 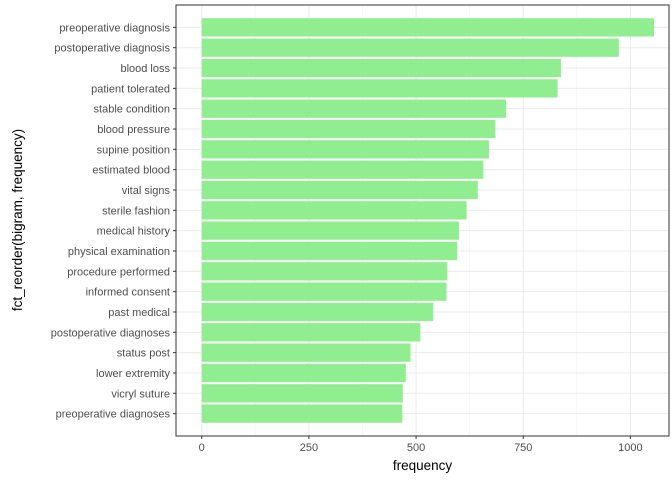 What do you see at coordinates (309, 448) in the screenshot?
I see `x-tick-label: 250` at bounding box center [309, 448].